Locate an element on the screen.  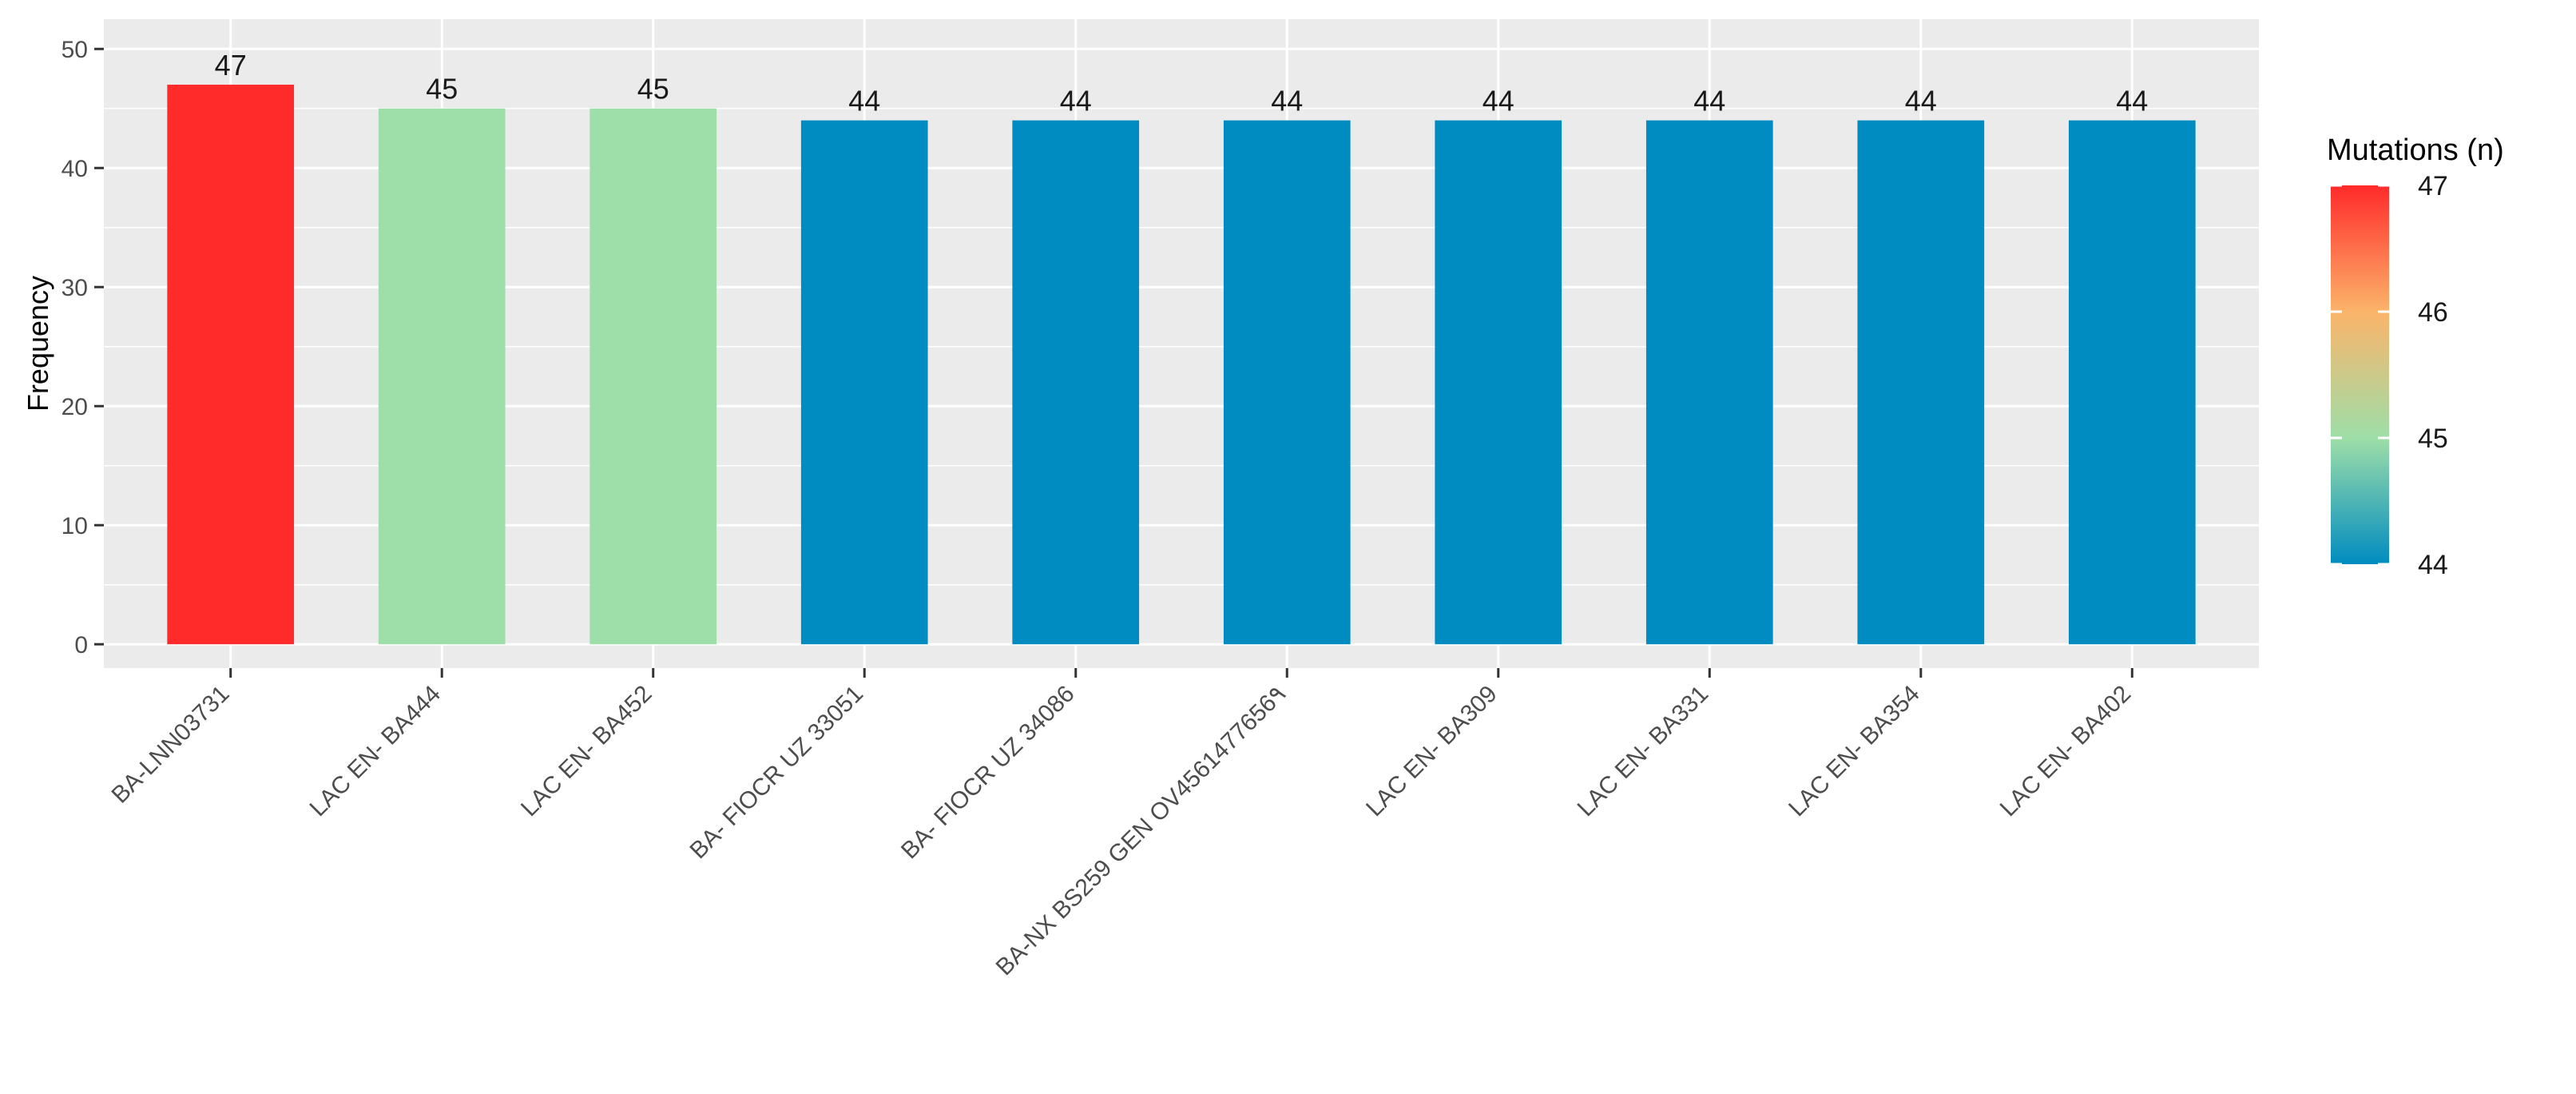
legend-tick-label: 47 is located at coordinates (2433, 186).